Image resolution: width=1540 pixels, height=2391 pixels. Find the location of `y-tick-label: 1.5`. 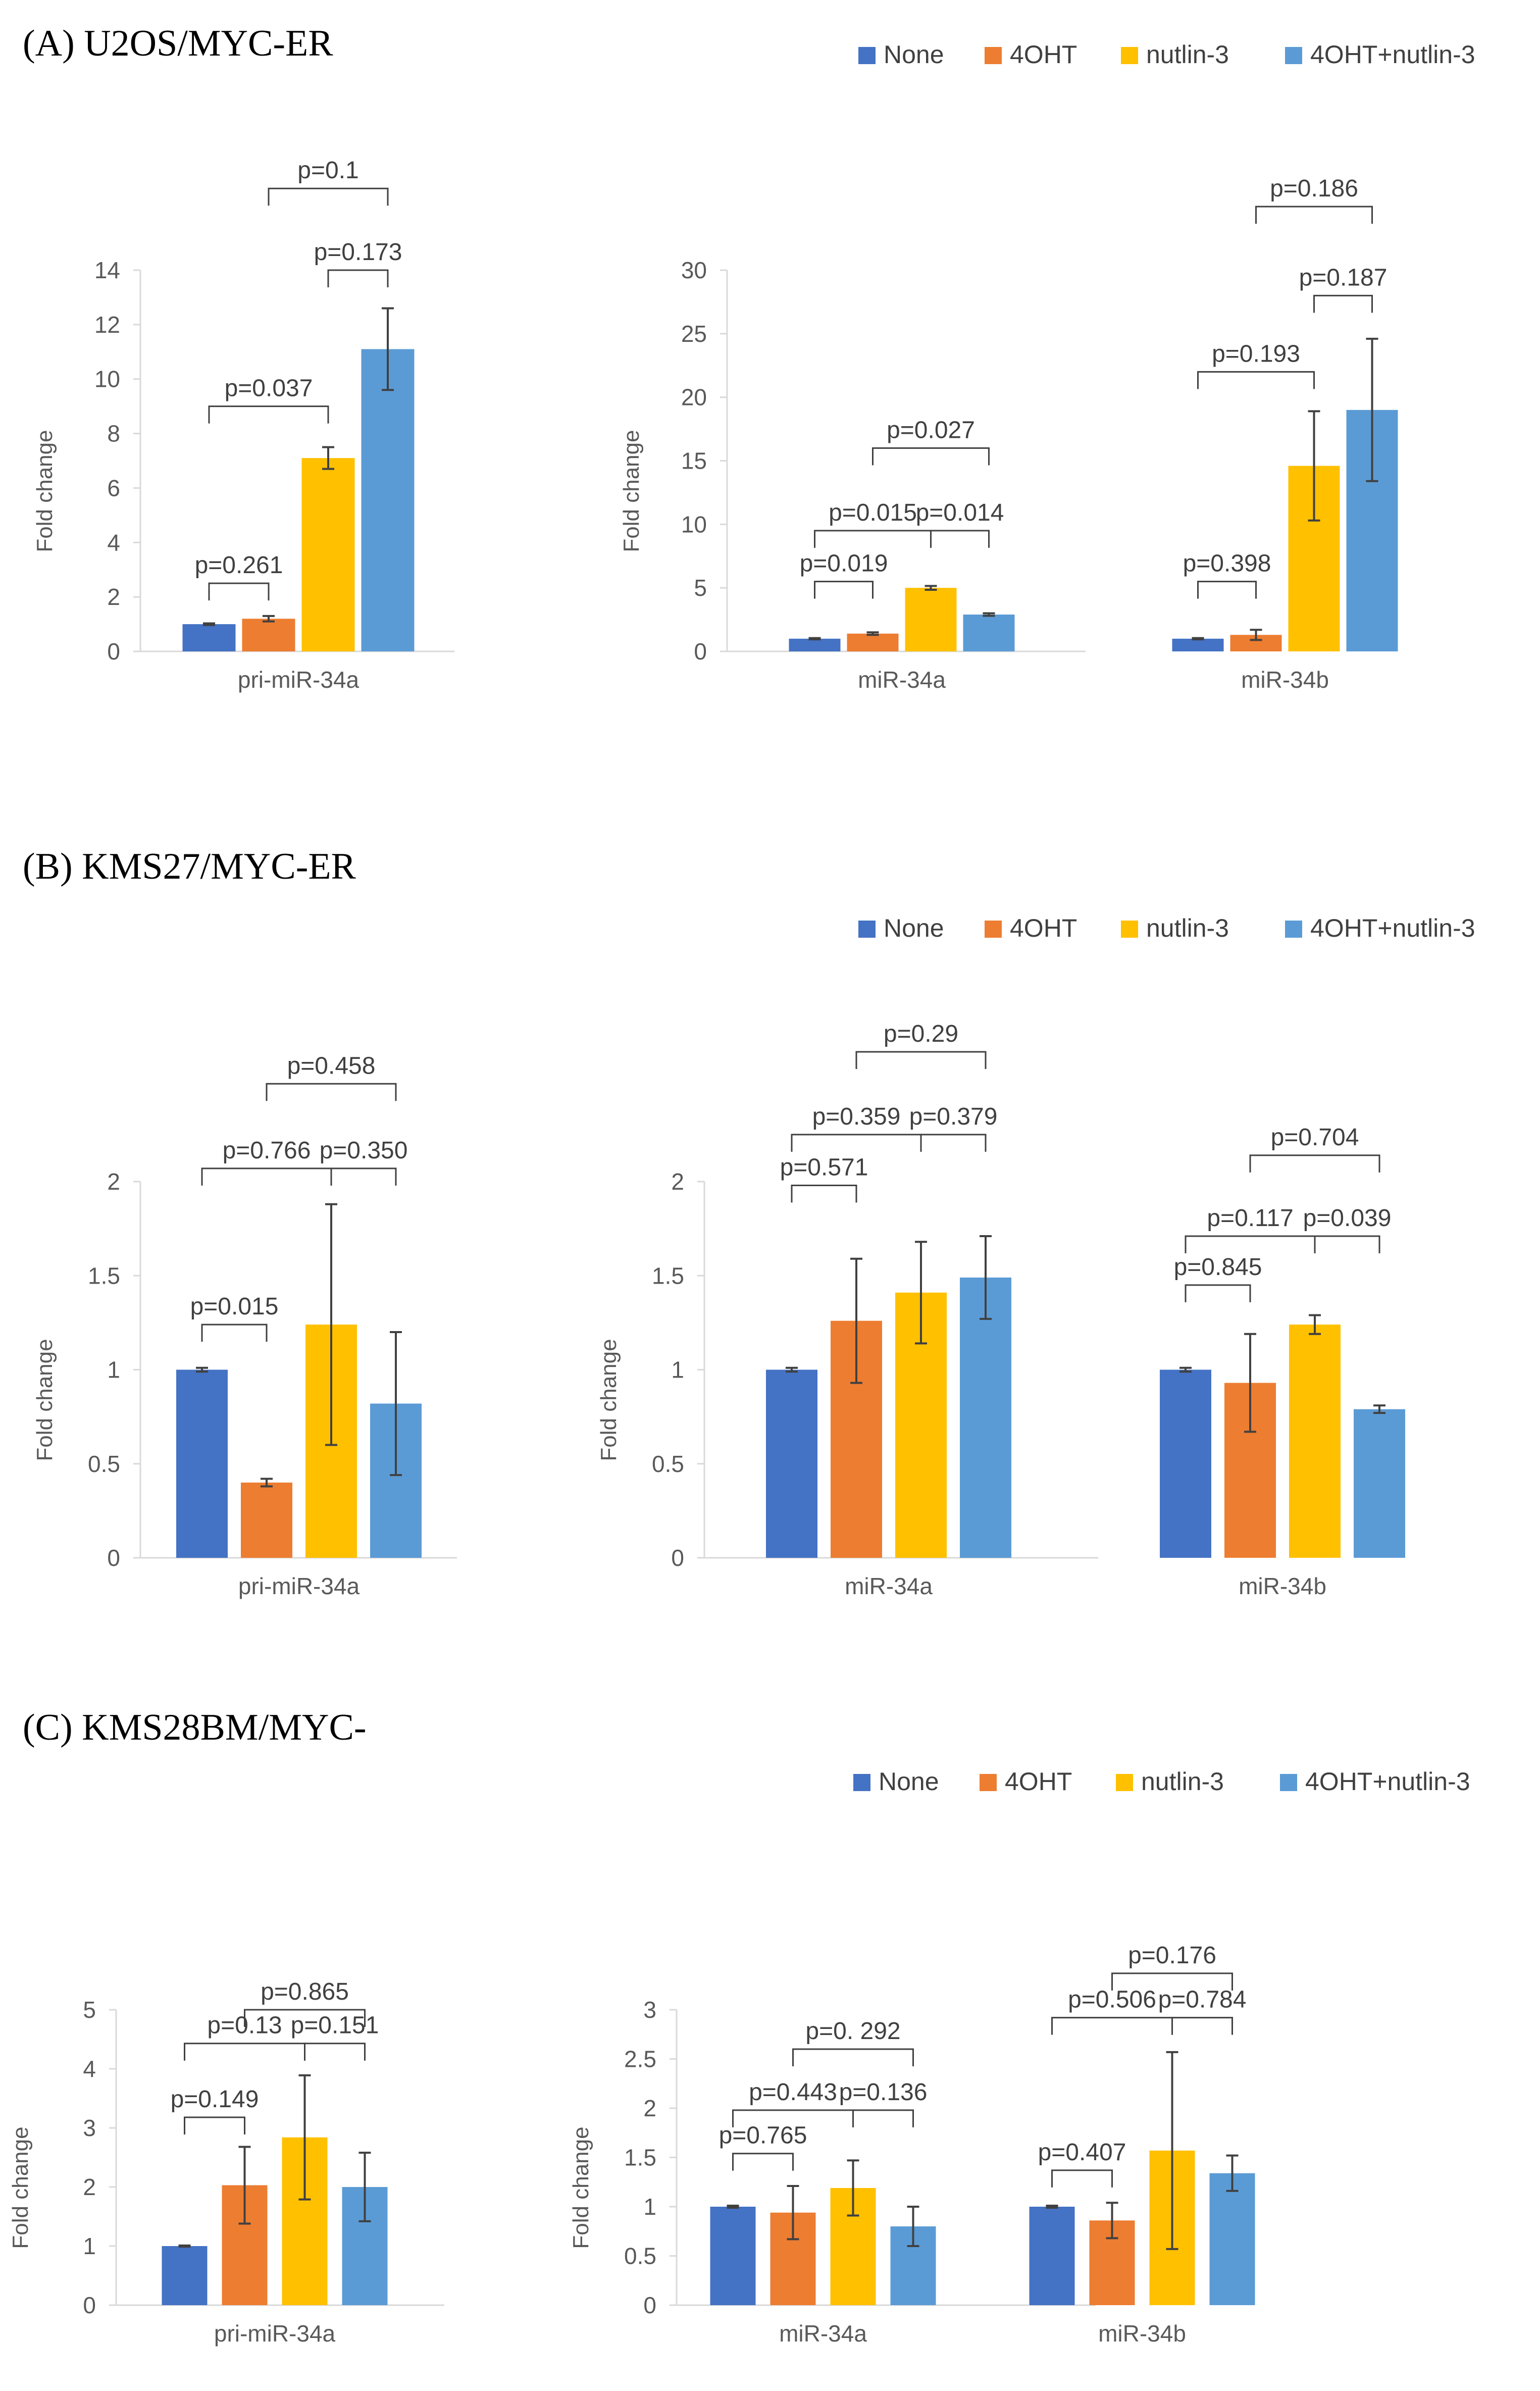

y-tick-label: 1.5 is located at coordinates (668, 1276).